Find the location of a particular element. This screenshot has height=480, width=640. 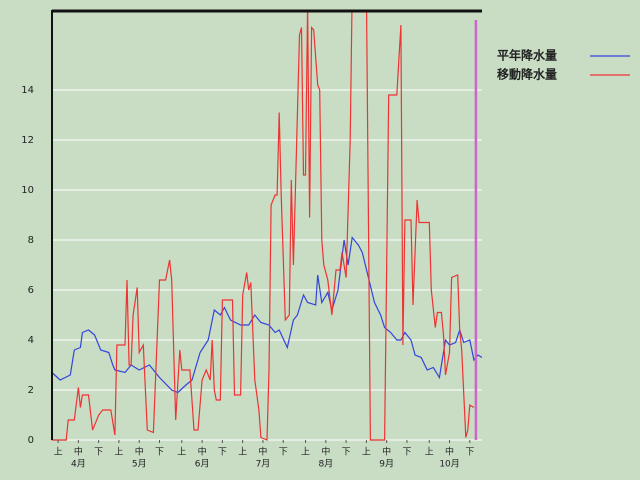

month-label: 7月 is located at coordinates (263, 464).